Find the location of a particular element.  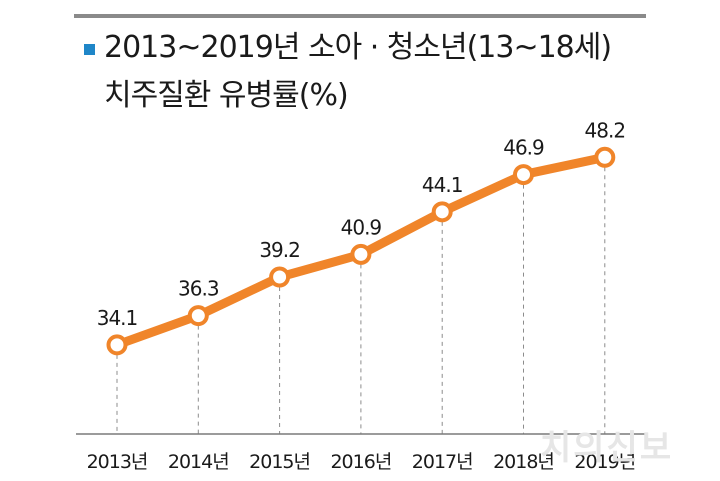

data-label: 44.1 is located at coordinates (442, 185).